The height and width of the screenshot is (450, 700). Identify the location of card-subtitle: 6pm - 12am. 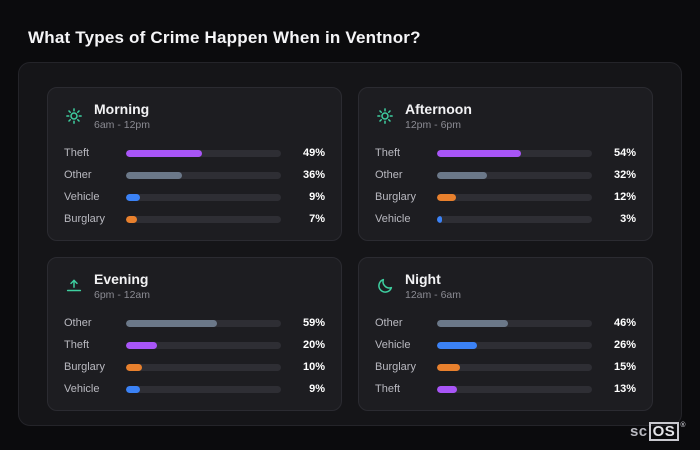
(122, 295).